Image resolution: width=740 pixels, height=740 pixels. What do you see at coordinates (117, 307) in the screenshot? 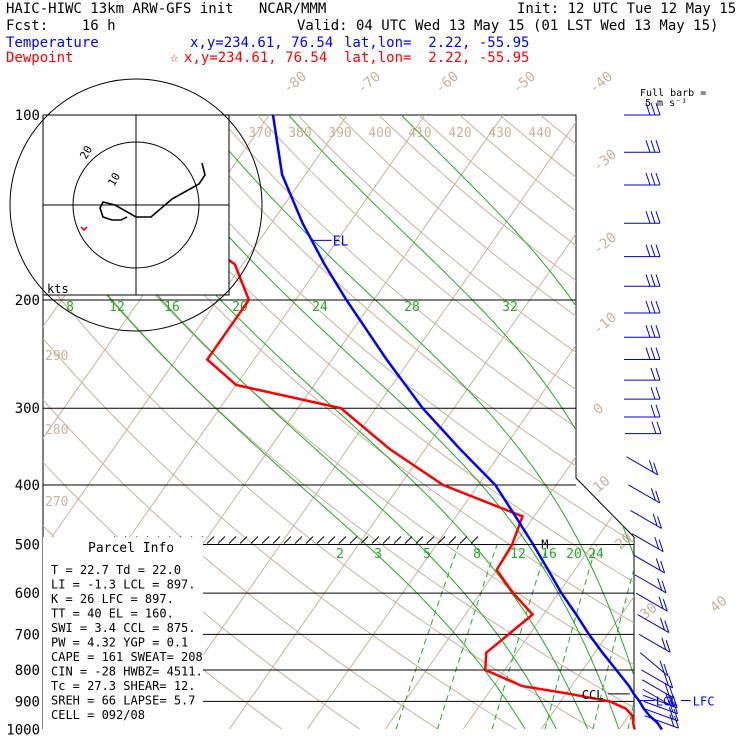
I see `moist-adiabat-label: 12` at bounding box center [117, 307].